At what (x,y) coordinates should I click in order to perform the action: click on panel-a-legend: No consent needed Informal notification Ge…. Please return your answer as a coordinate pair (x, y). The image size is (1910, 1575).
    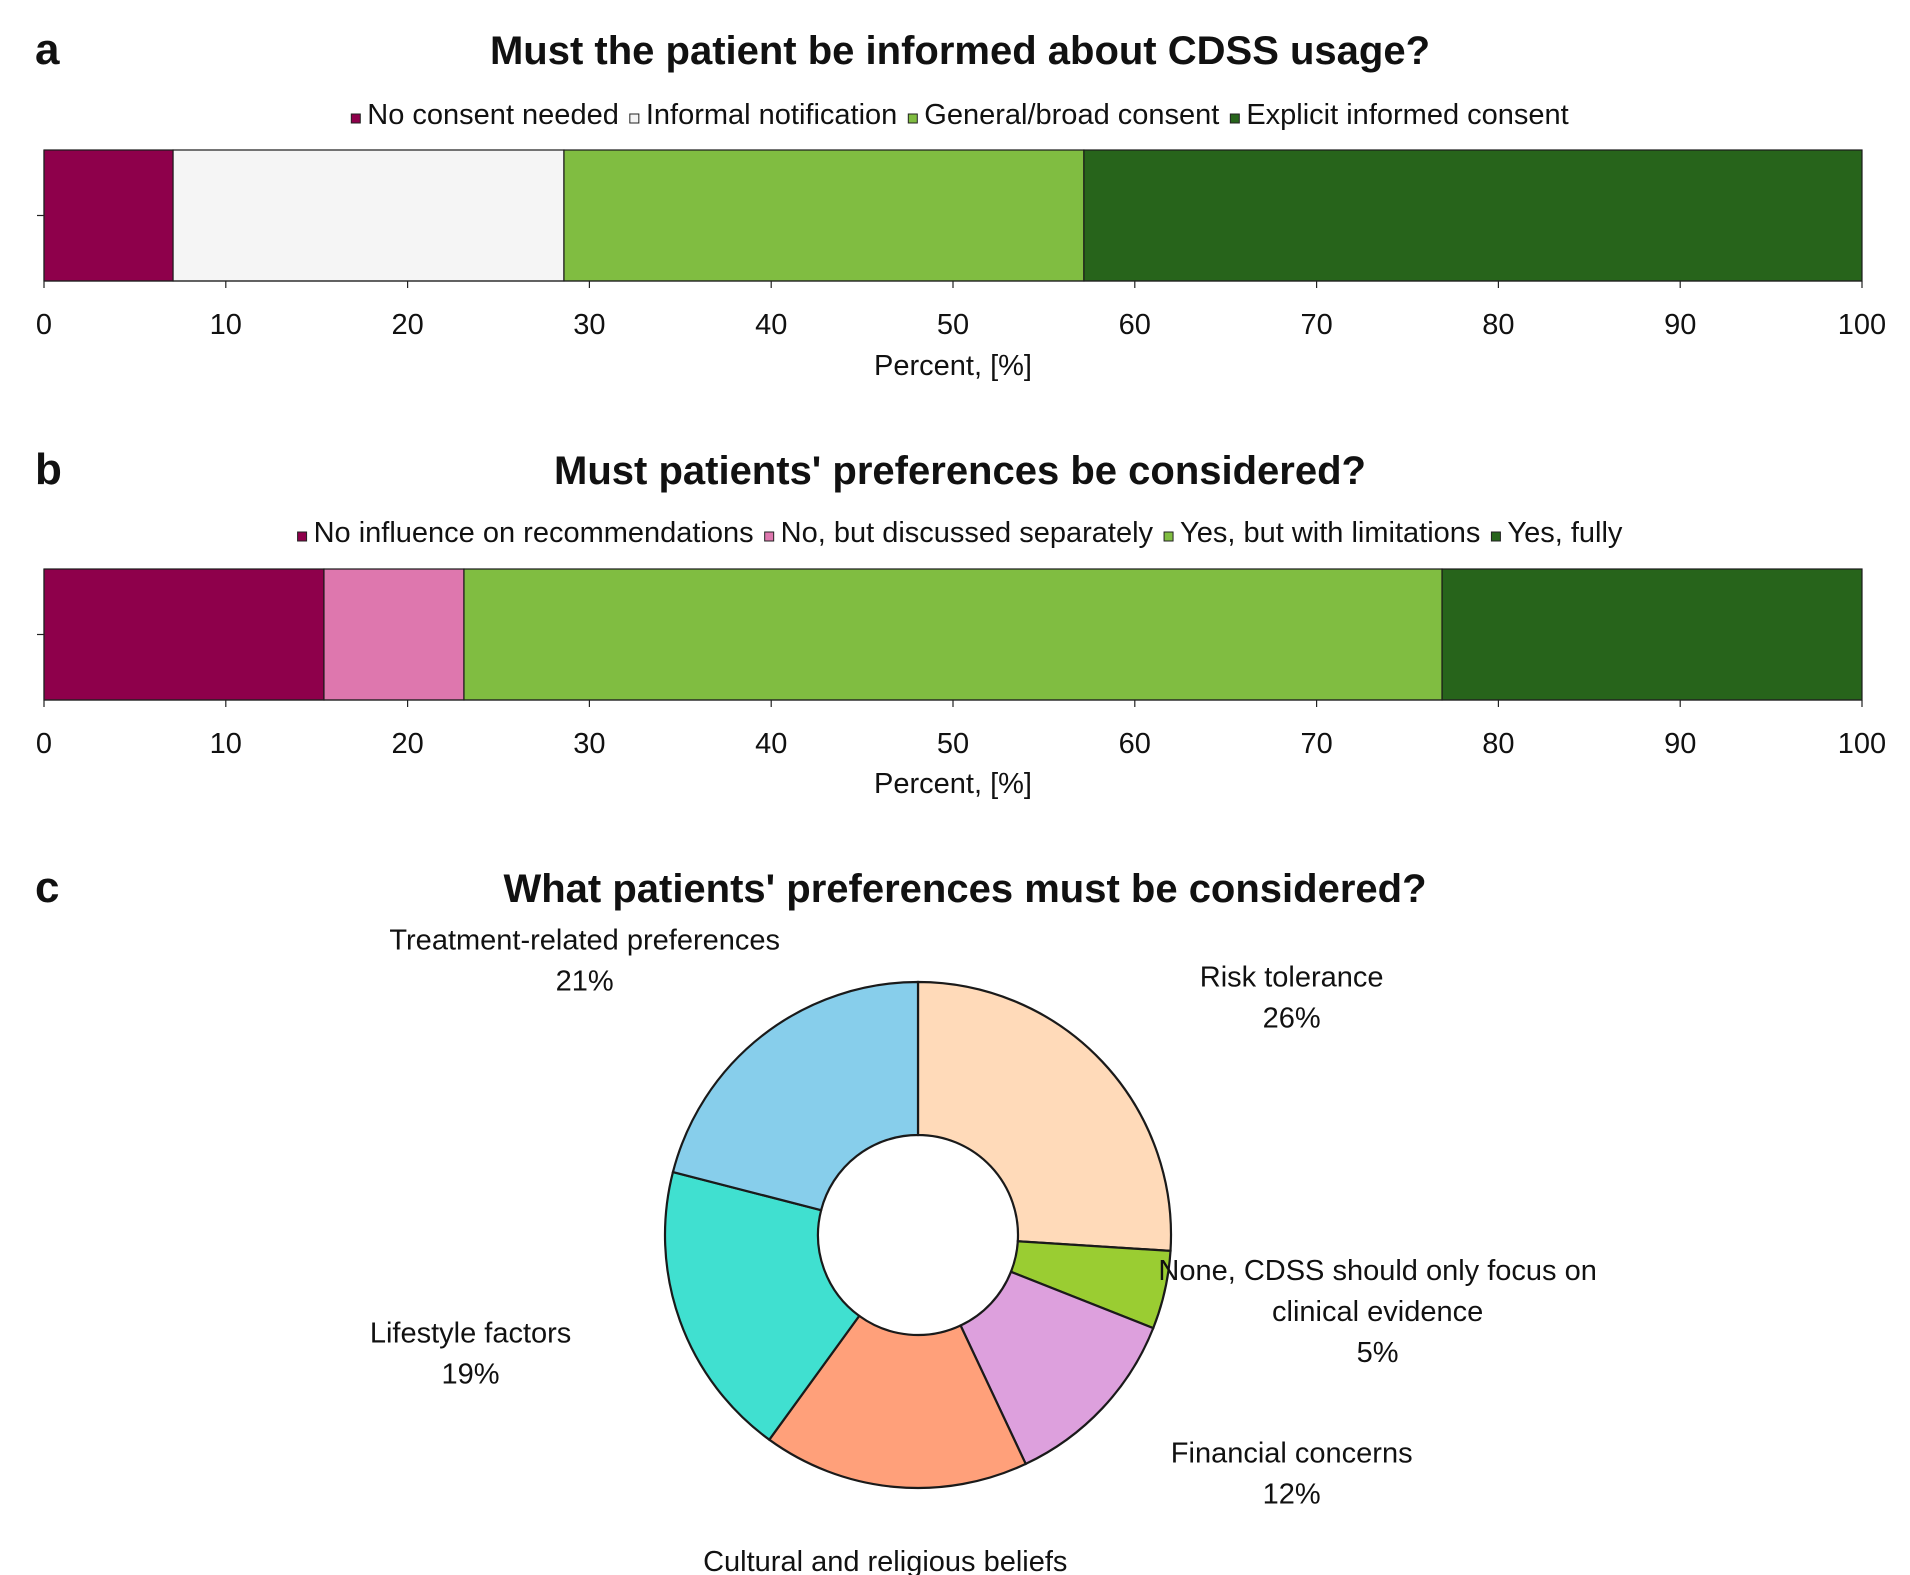
    Looking at the image, I should click on (959, 115).